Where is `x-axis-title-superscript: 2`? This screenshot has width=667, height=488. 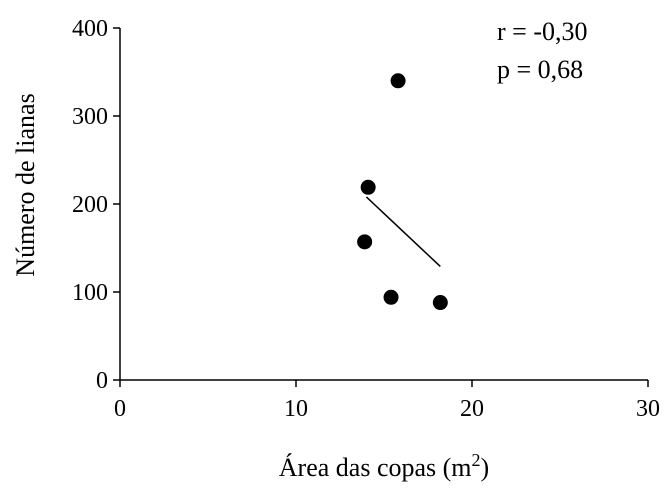 x-axis-title-superscript: 2 is located at coordinates (476, 460).